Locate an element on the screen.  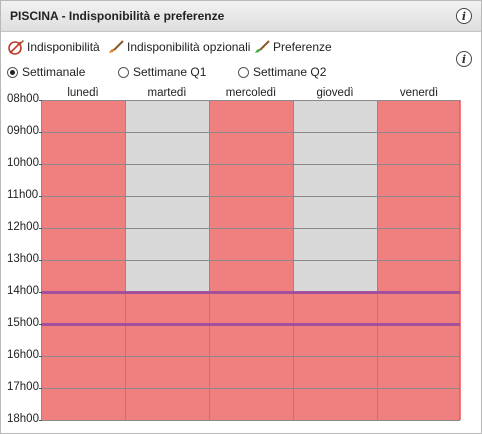
day-header-thursday: giovedì is located at coordinates (335, 93).